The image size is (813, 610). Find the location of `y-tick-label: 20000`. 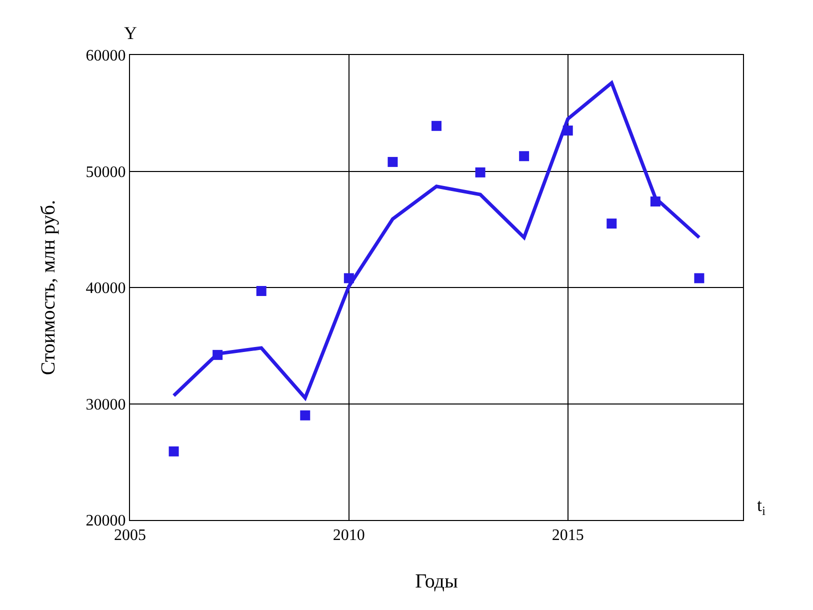

y-tick-label: 20000 is located at coordinates (106, 521).